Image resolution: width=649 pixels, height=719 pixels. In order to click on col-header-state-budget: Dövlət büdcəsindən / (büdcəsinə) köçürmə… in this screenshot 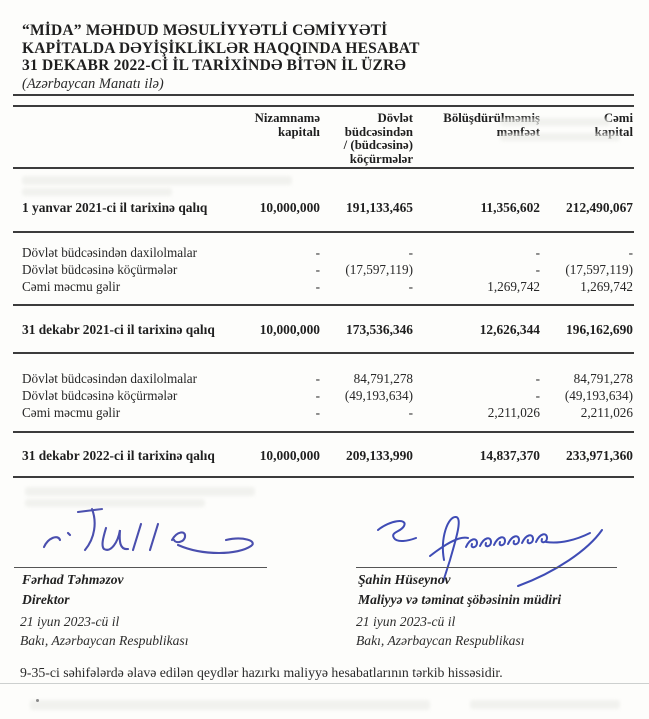, I will do `click(378, 138)`.